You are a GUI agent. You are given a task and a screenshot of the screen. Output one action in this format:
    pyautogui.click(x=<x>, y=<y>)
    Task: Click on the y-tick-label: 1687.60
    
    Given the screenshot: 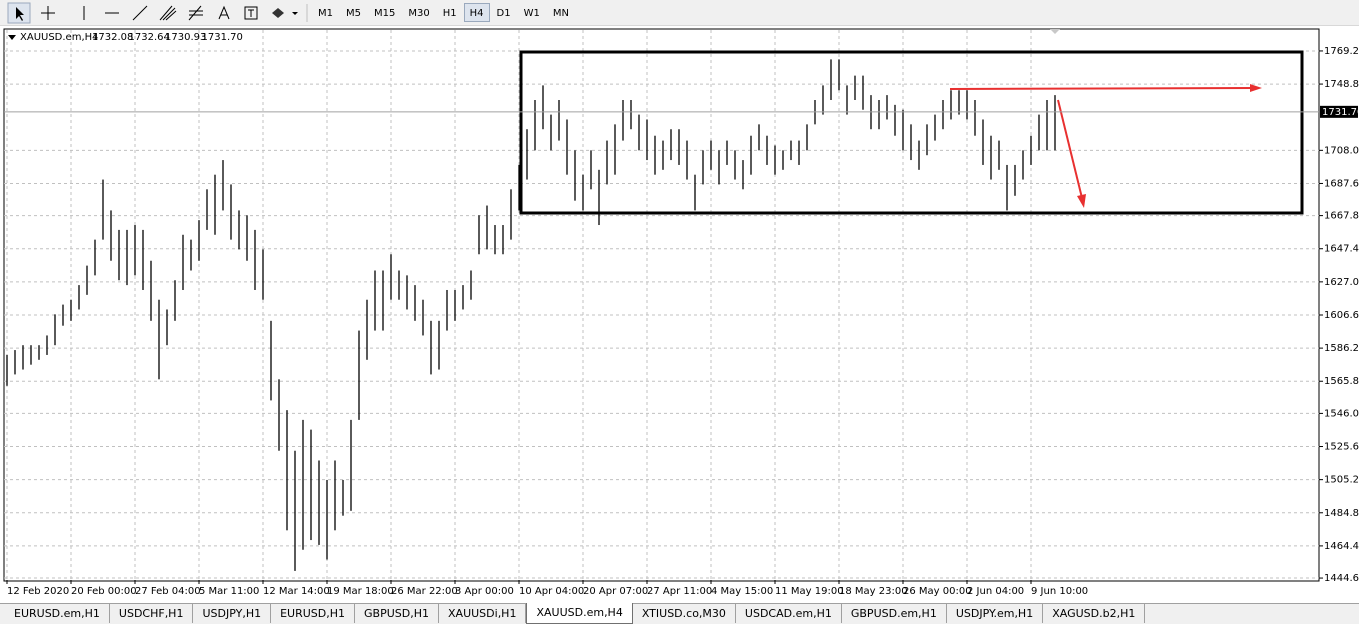 What is the action you would take?
    pyautogui.click(x=1341, y=183)
    